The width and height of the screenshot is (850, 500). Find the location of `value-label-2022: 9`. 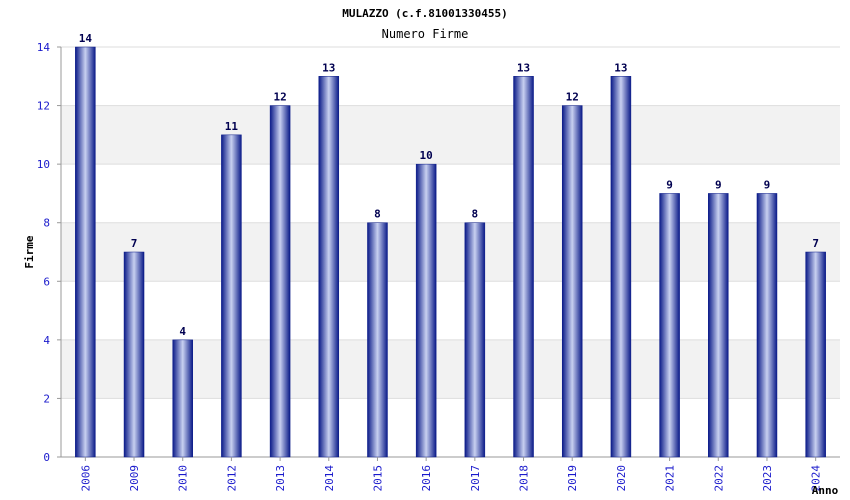

value-label-2022: 9 is located at coordinates (718, 184).